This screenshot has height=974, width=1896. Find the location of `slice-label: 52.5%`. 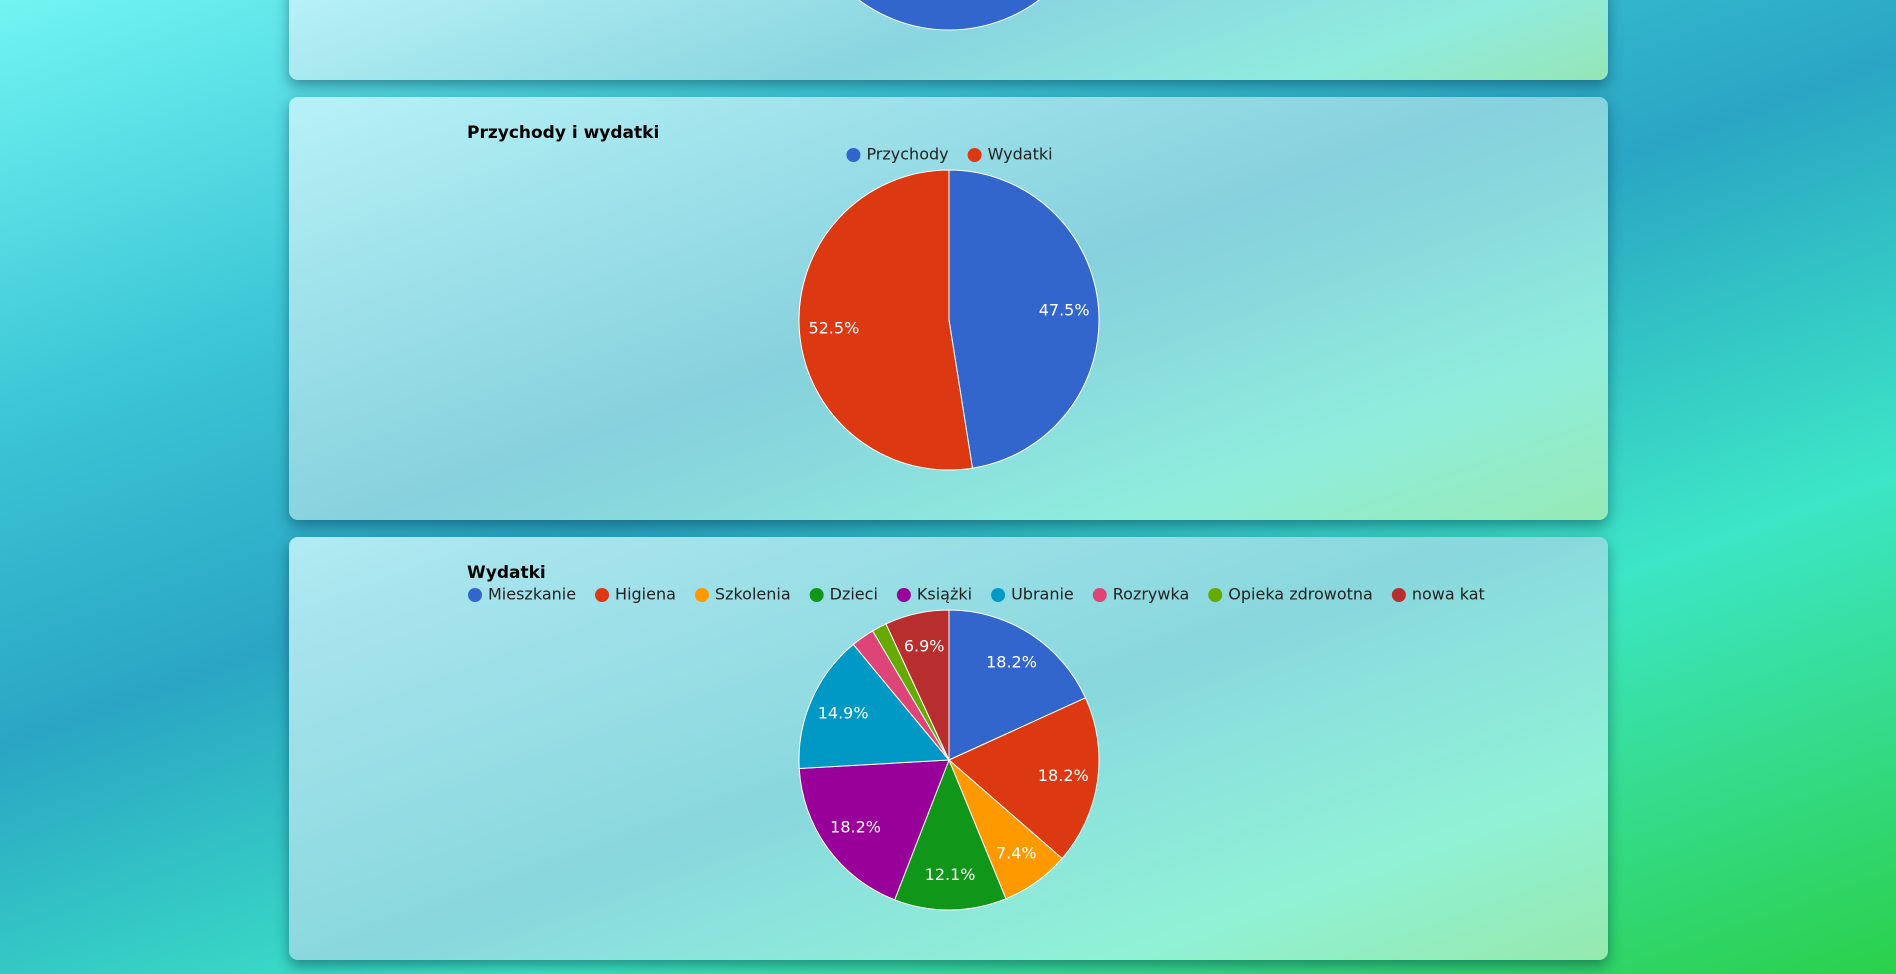

slice-label: 52.5% is located at coordinates (833, 328).